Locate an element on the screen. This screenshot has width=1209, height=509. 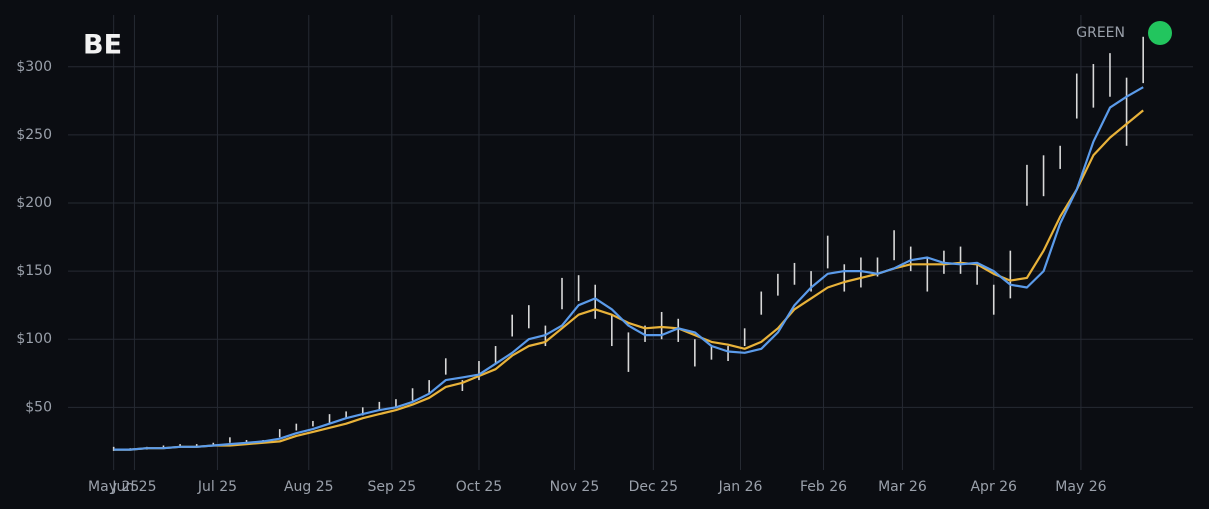
status-indicator is located at coordinates (1160, 33).